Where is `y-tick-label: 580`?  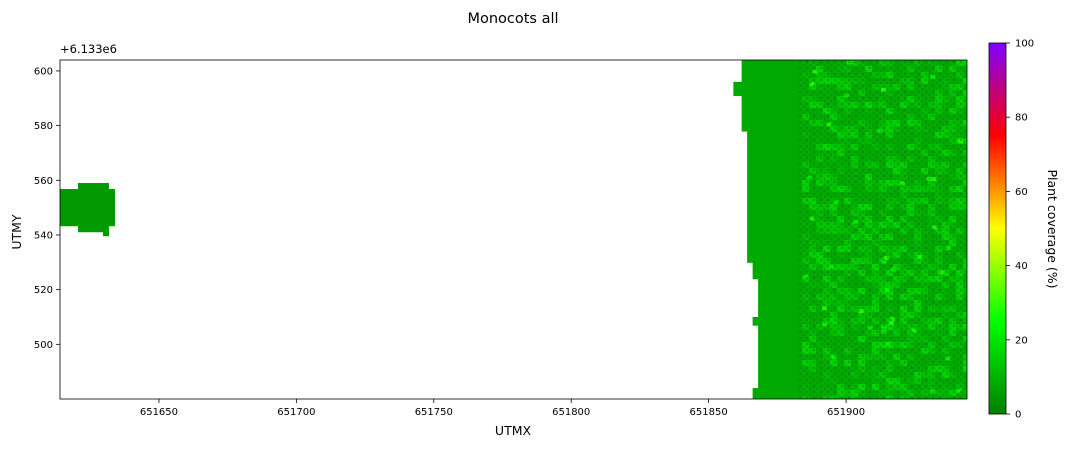 y-tick-label: 580 is located at coordinates (43, 126).